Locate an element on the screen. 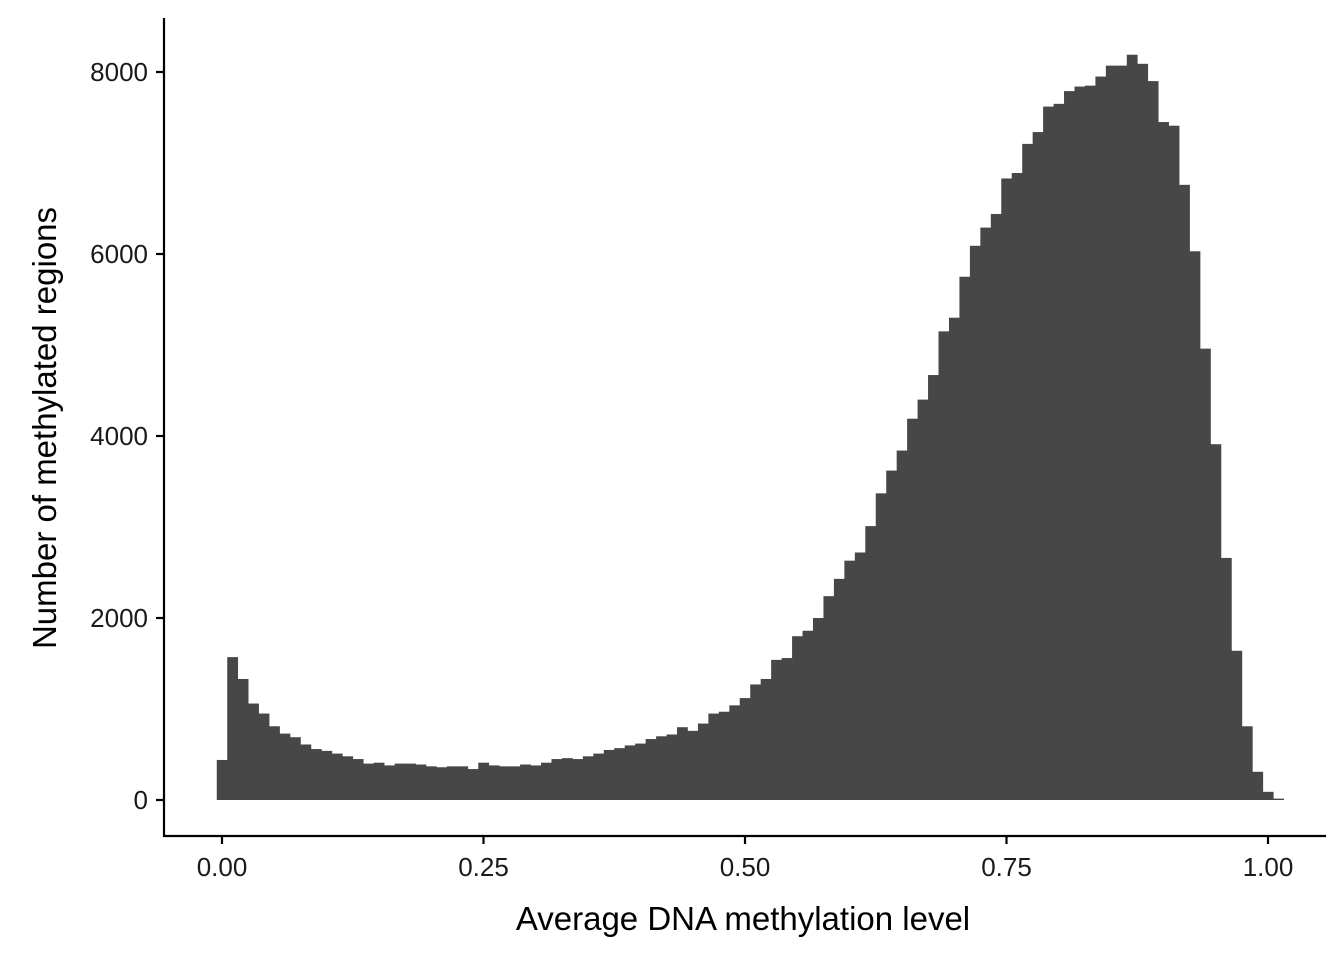 The image size is (1344, 960). x-tick-label: 0.75 is located at coordinates (1006, 867).